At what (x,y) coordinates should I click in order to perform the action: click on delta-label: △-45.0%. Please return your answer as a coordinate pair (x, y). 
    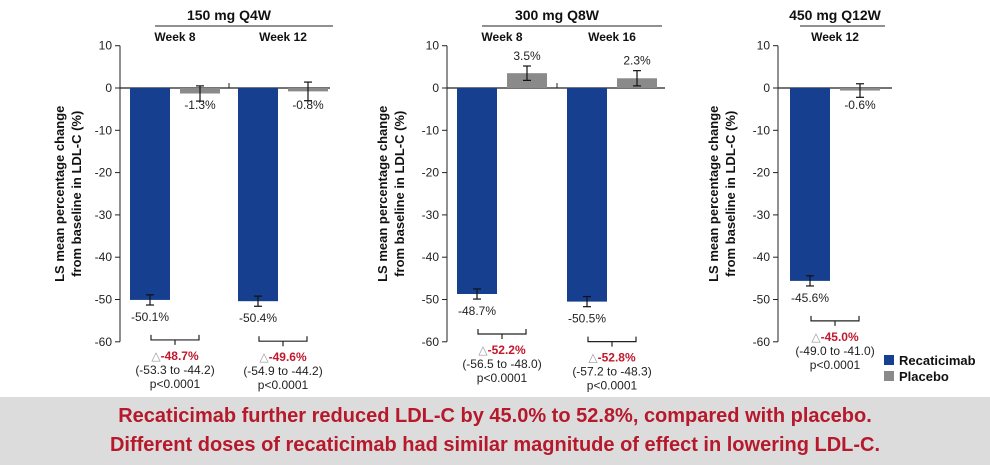
    Looking at the image, I should click on (835, 337).